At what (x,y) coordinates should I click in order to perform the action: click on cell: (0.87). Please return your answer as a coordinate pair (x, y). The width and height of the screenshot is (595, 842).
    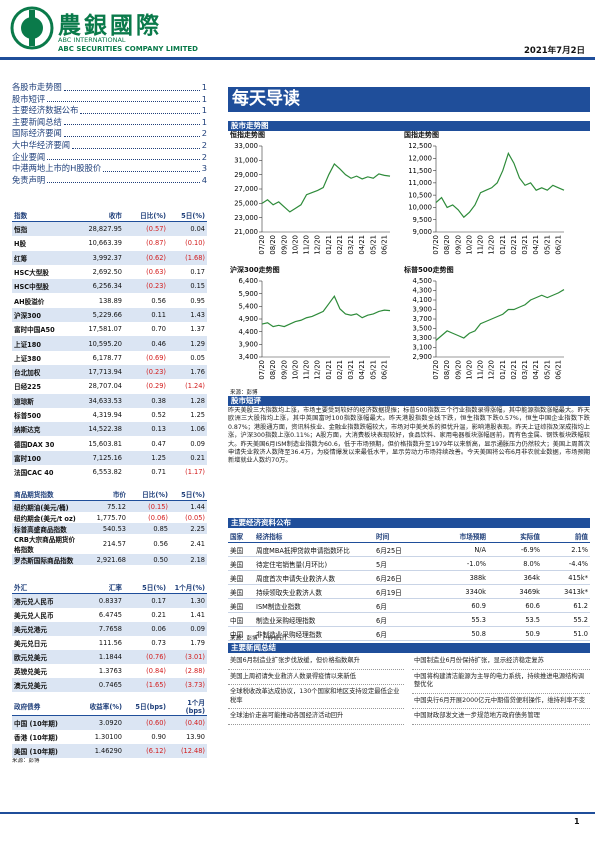
    Looking at the image, I should click on (156, 243).